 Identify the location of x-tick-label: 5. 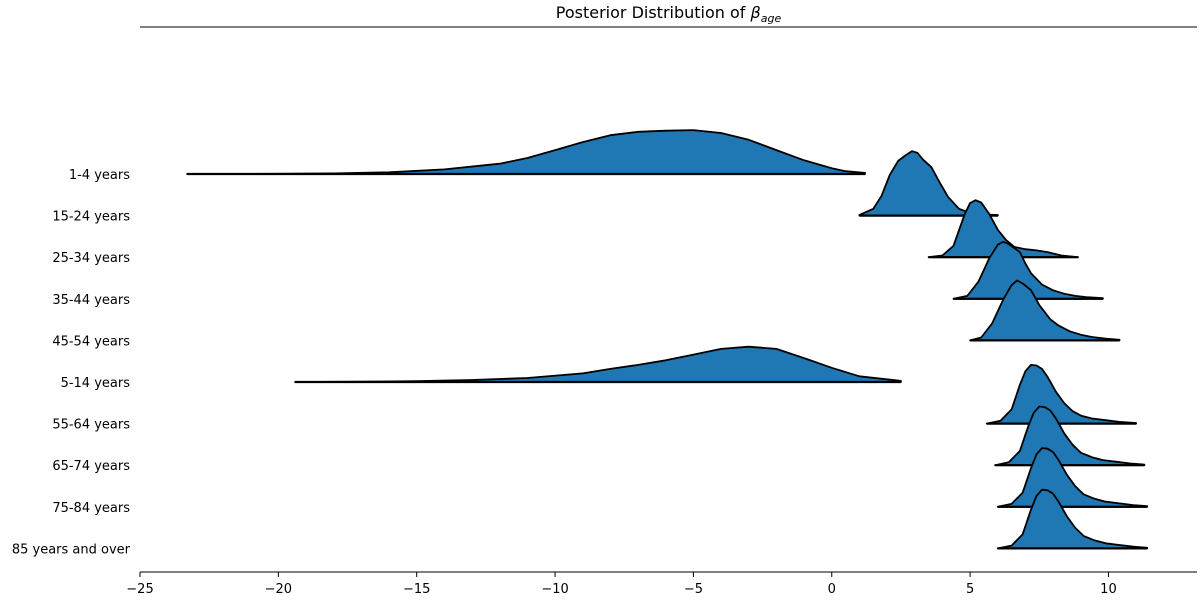
(970, 589).